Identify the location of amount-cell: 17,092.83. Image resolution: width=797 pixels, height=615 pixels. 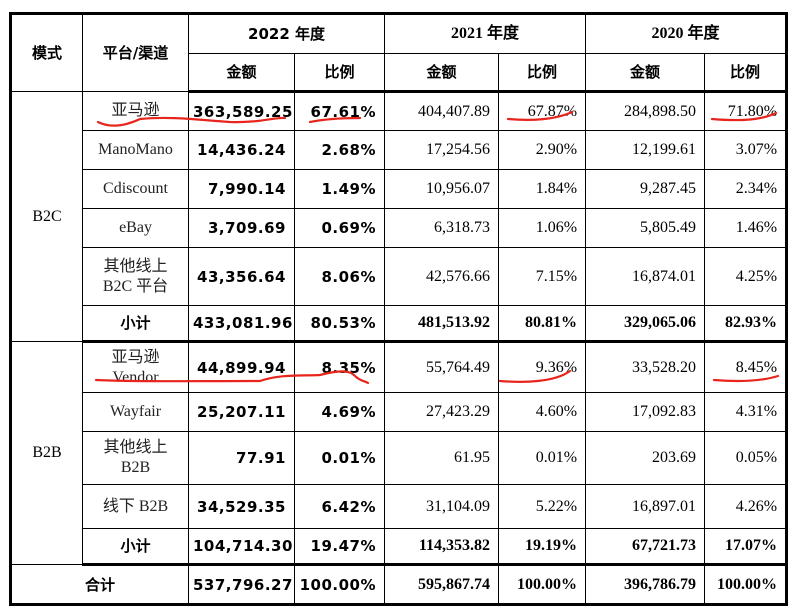
(645, 412).